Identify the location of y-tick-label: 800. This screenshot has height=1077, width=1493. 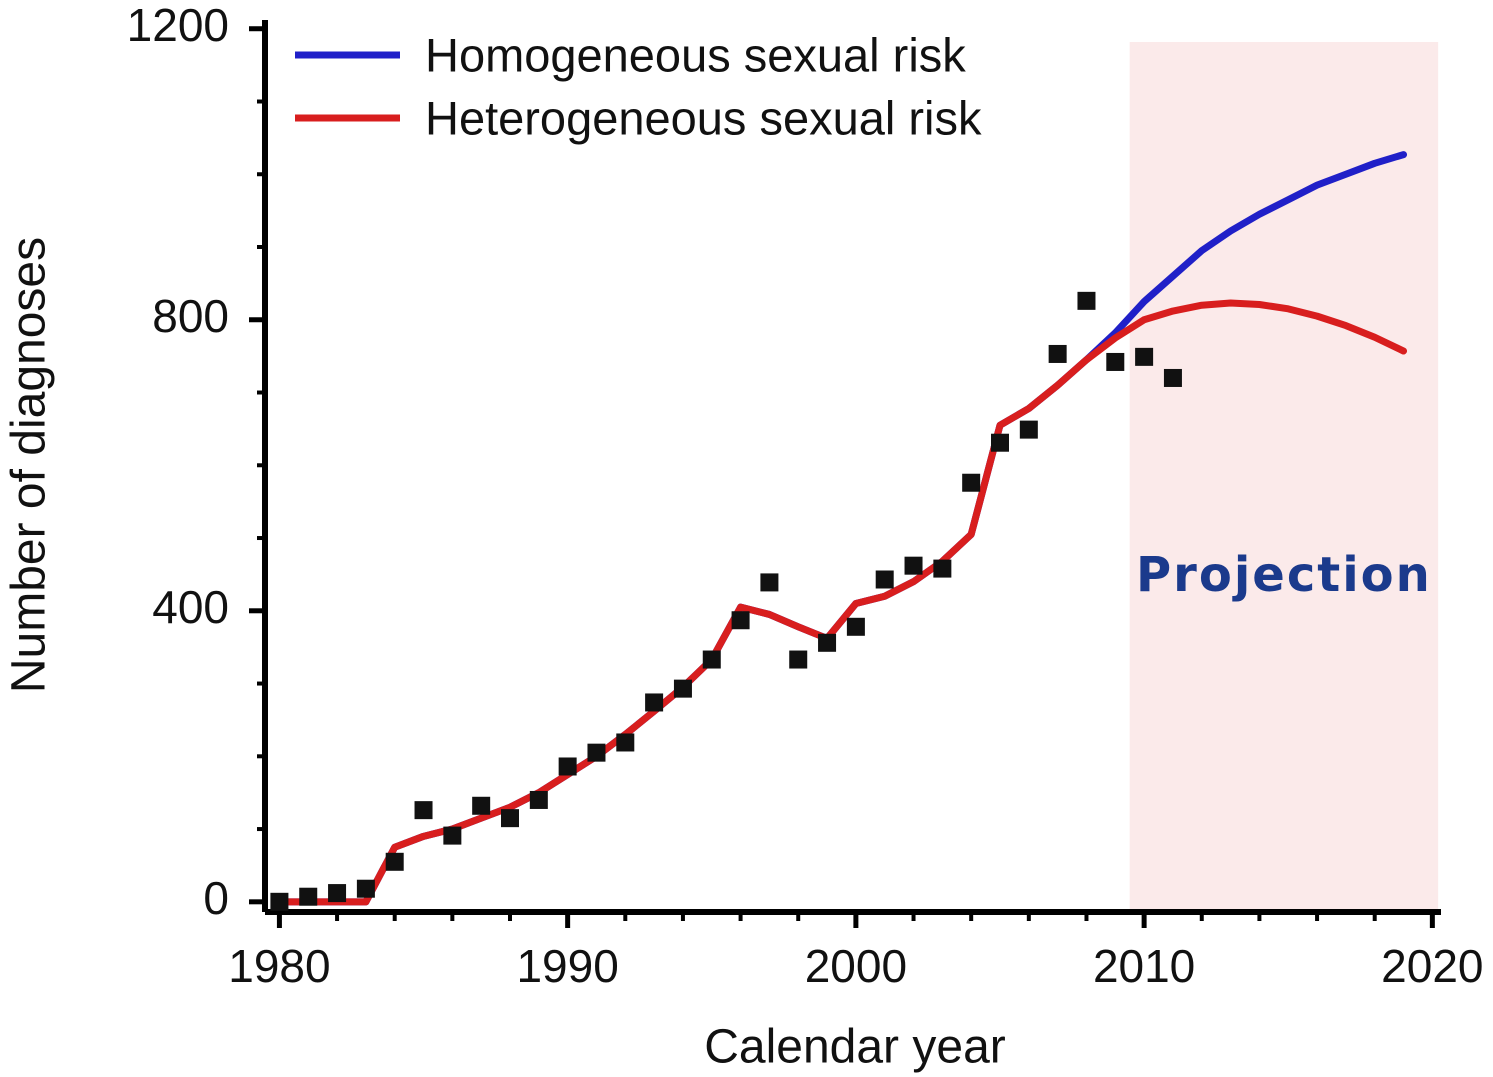
(190, 316).